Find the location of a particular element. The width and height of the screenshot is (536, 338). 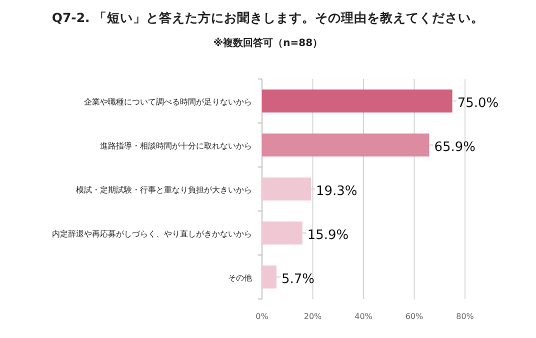

chart-subtitle: ※複数回答可（n=88） is located at coordinates (268, 43).